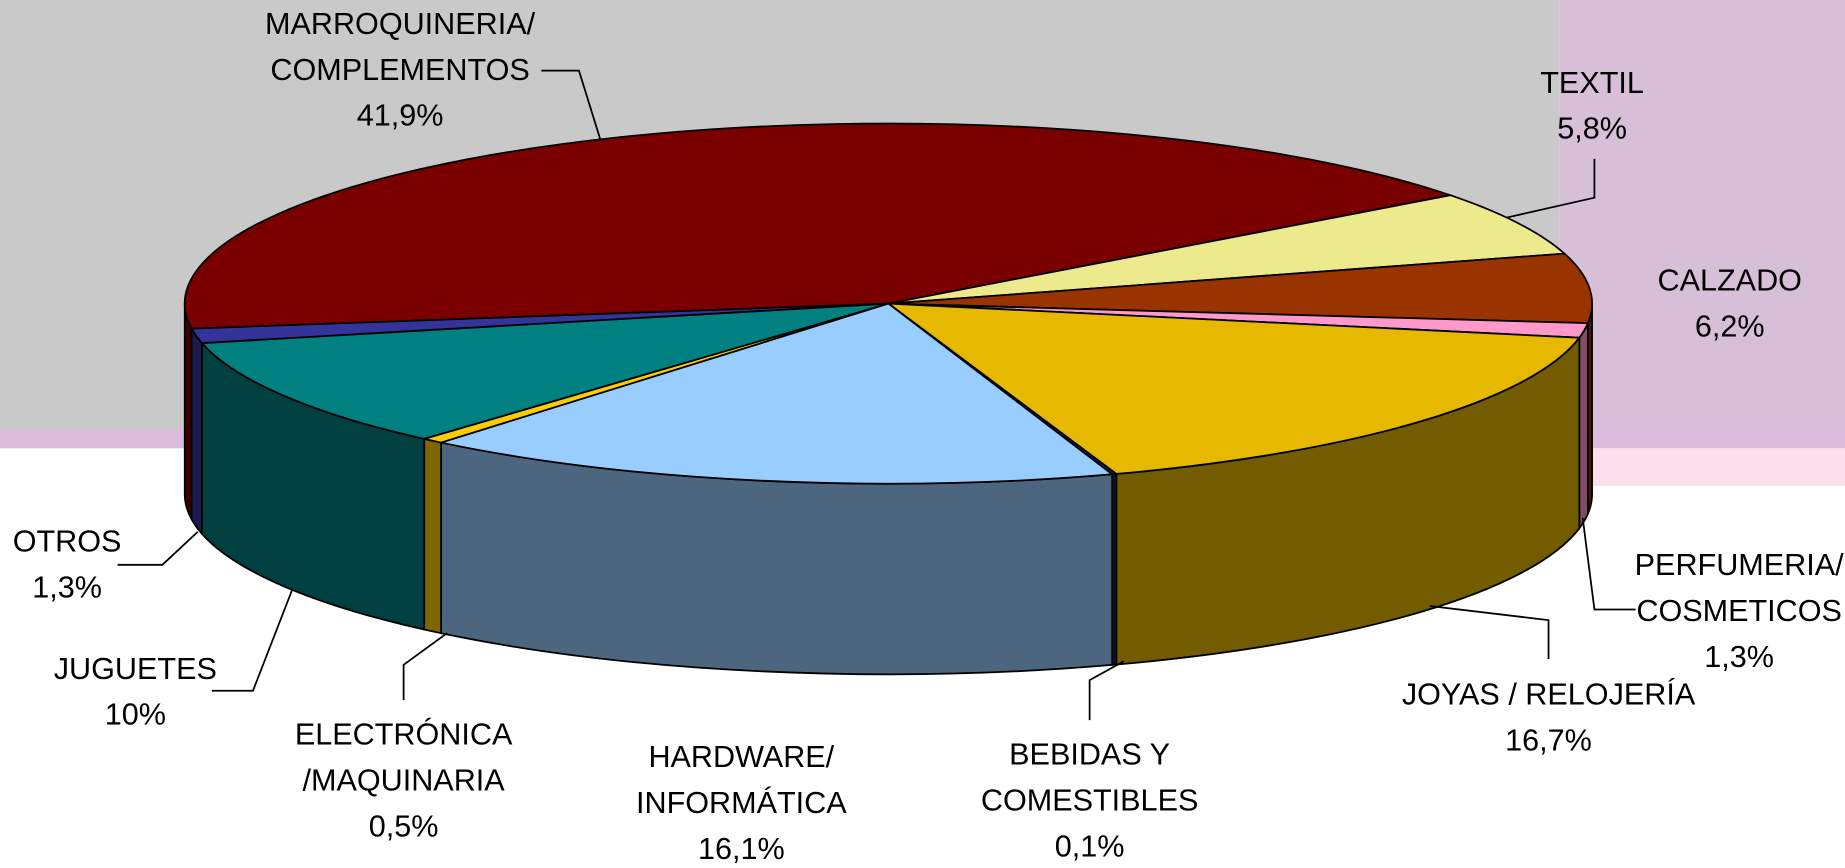 This screenshot has width=1845, height=868. Describe the element at coordinates (67, 542) in the screenshot. I see `slice-label: OTROS` at that location.